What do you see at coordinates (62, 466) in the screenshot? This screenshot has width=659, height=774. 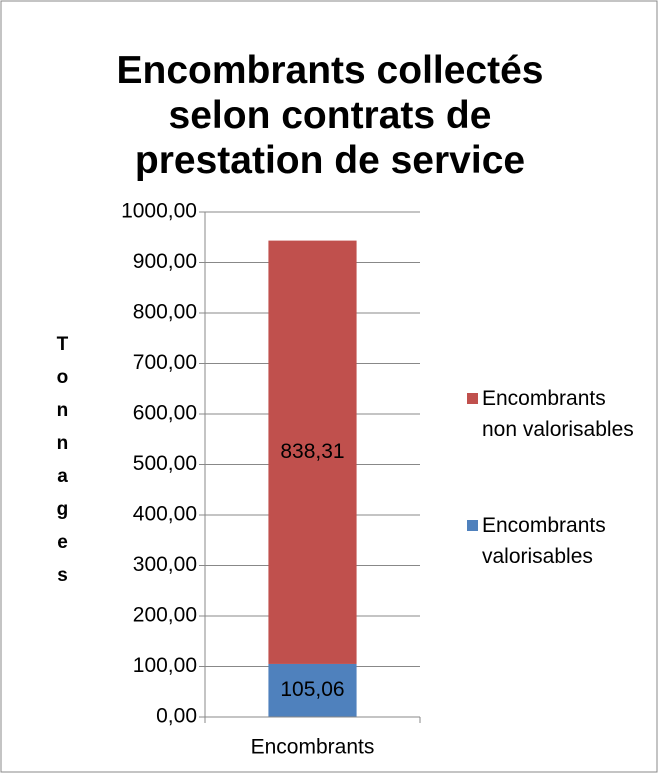 I see `y-axis-label: Tonnages` at bounding box center [62, 466].